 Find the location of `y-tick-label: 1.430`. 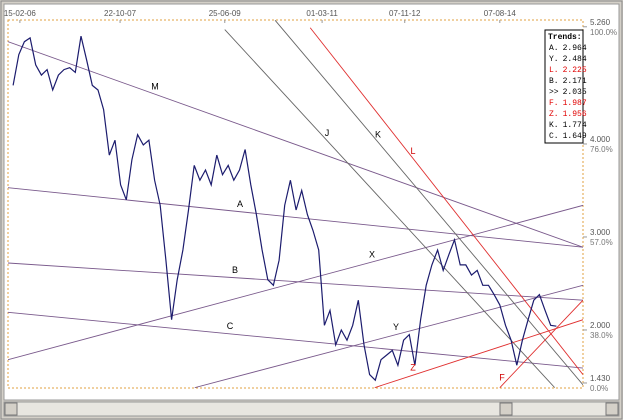

y-tick-label: 1.430 is located at coordinates (600, 378).